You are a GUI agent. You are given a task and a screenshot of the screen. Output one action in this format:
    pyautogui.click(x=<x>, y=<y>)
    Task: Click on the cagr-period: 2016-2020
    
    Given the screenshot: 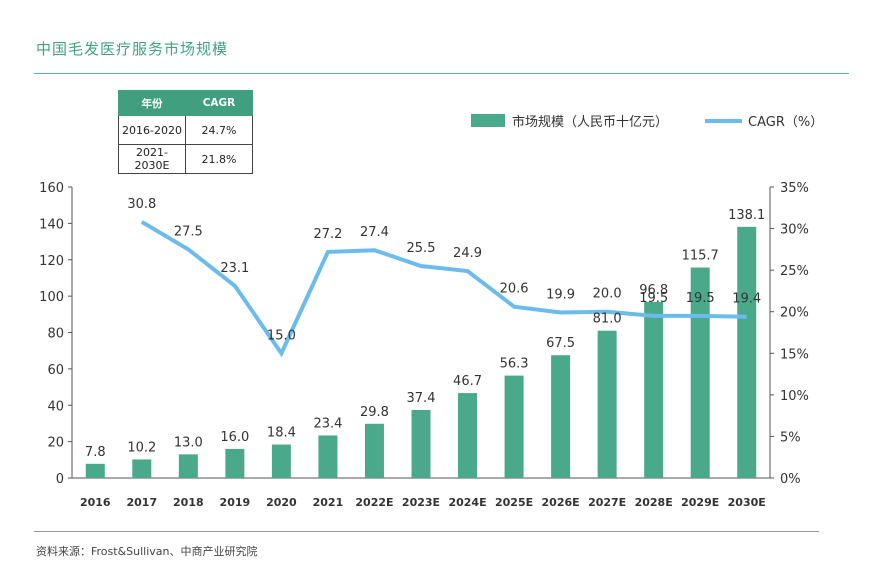 What is the action you would take?
    pyautogui.click(x=152, y=130)
    